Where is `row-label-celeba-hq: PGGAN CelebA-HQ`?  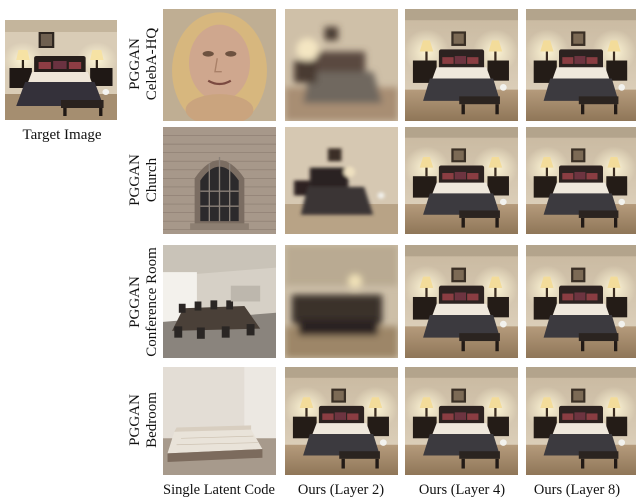 row-label-celeba-hq: PGGAN CelebA-HQ is located at coordinates (144, 64).